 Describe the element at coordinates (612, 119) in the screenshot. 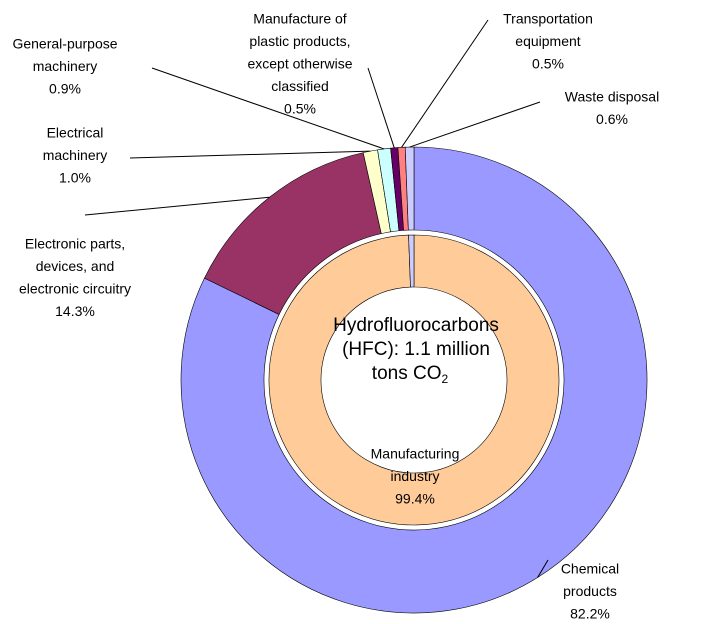

I see `value-label: 0.6%` at that location.